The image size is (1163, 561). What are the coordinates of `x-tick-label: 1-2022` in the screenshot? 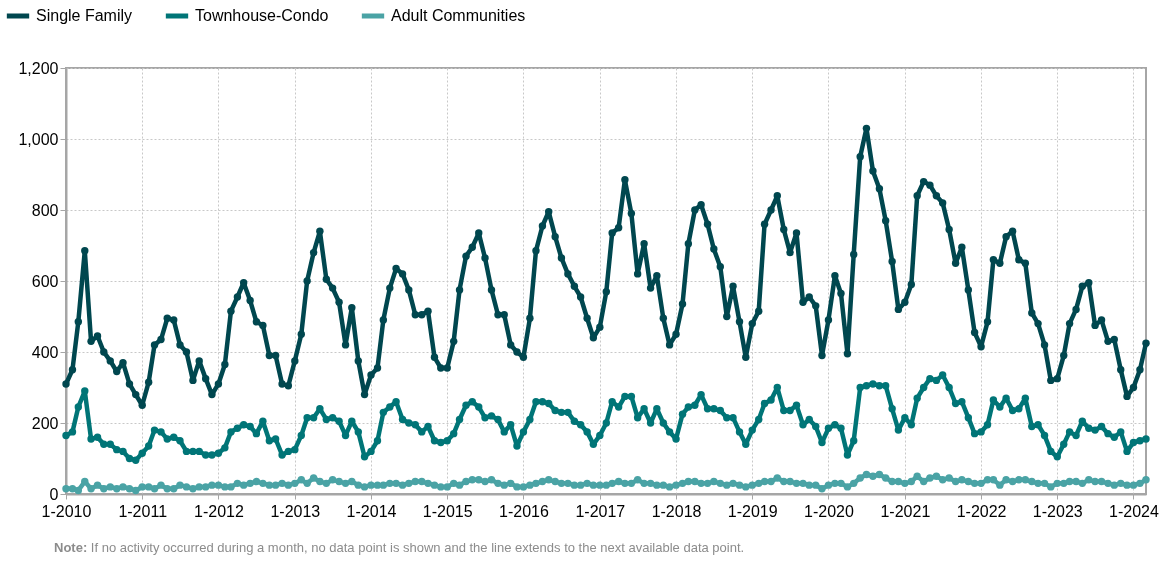 It's located at (981, 511).